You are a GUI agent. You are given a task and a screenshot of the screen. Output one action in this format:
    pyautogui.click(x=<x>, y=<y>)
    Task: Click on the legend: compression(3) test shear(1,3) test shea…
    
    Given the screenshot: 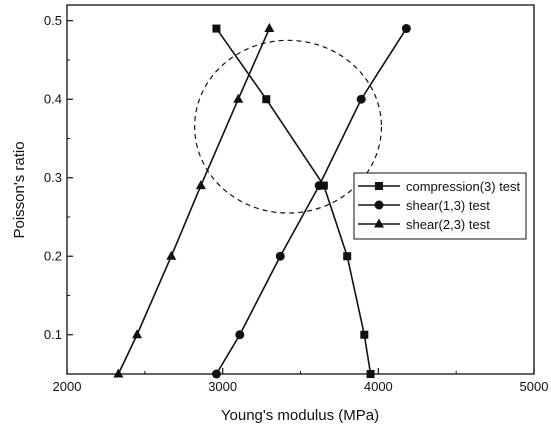 What is the action you would take?
    pyautogui.click(x=440, y=206)
    